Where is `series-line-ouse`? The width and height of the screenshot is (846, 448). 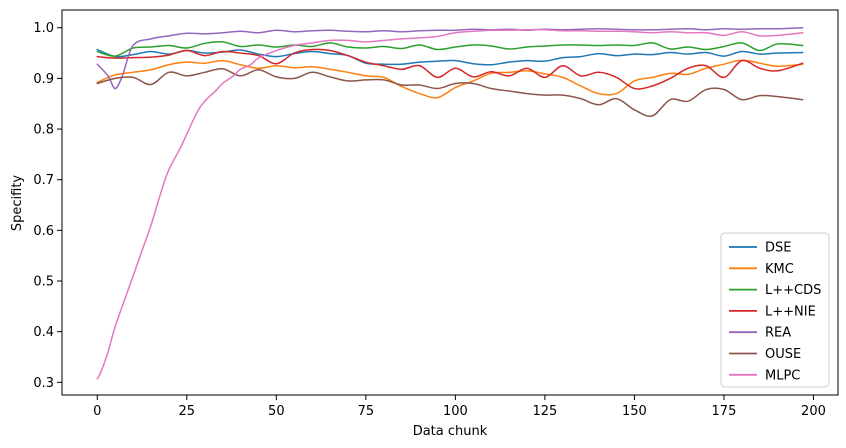
series-line-ouse is located at coordinates (450, 92).